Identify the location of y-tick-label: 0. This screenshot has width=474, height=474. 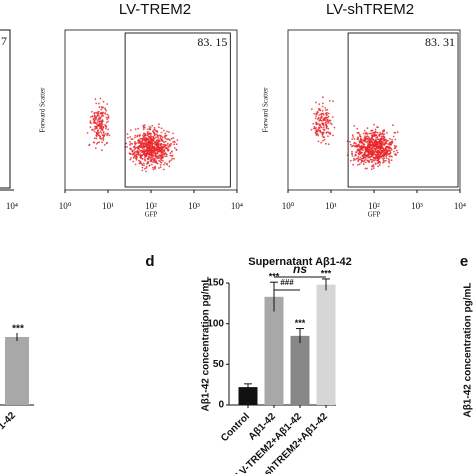
(221, 405).